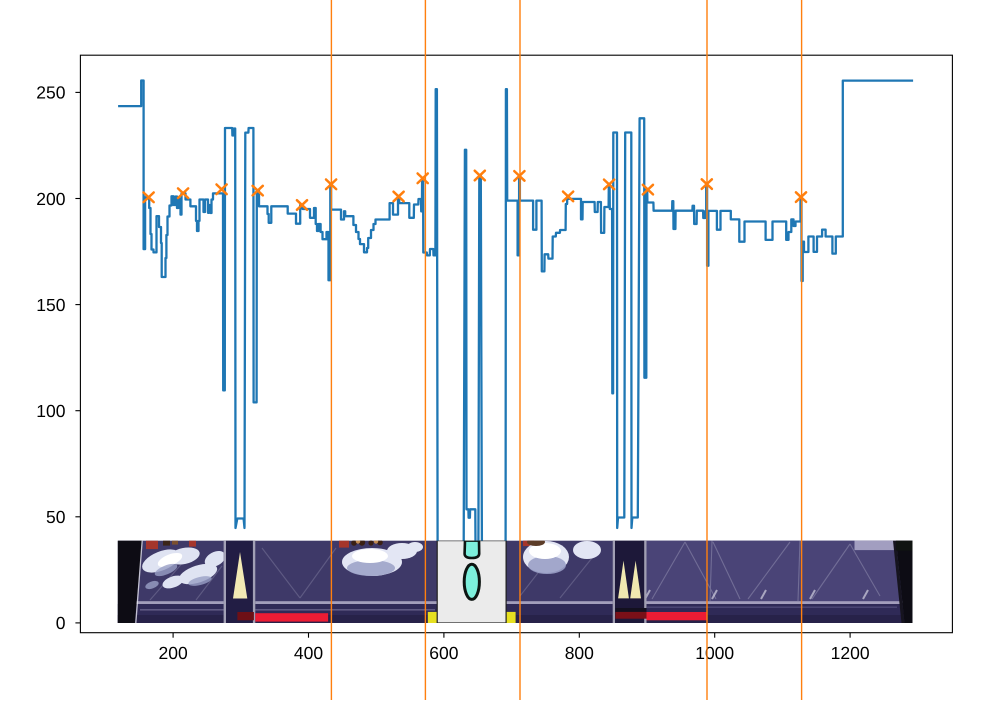 The width and height of the screenshot is (1000, 705). Describe the element at coordinates (850, 653) in the screenshot. I see `svg-text: 1200` at that location.